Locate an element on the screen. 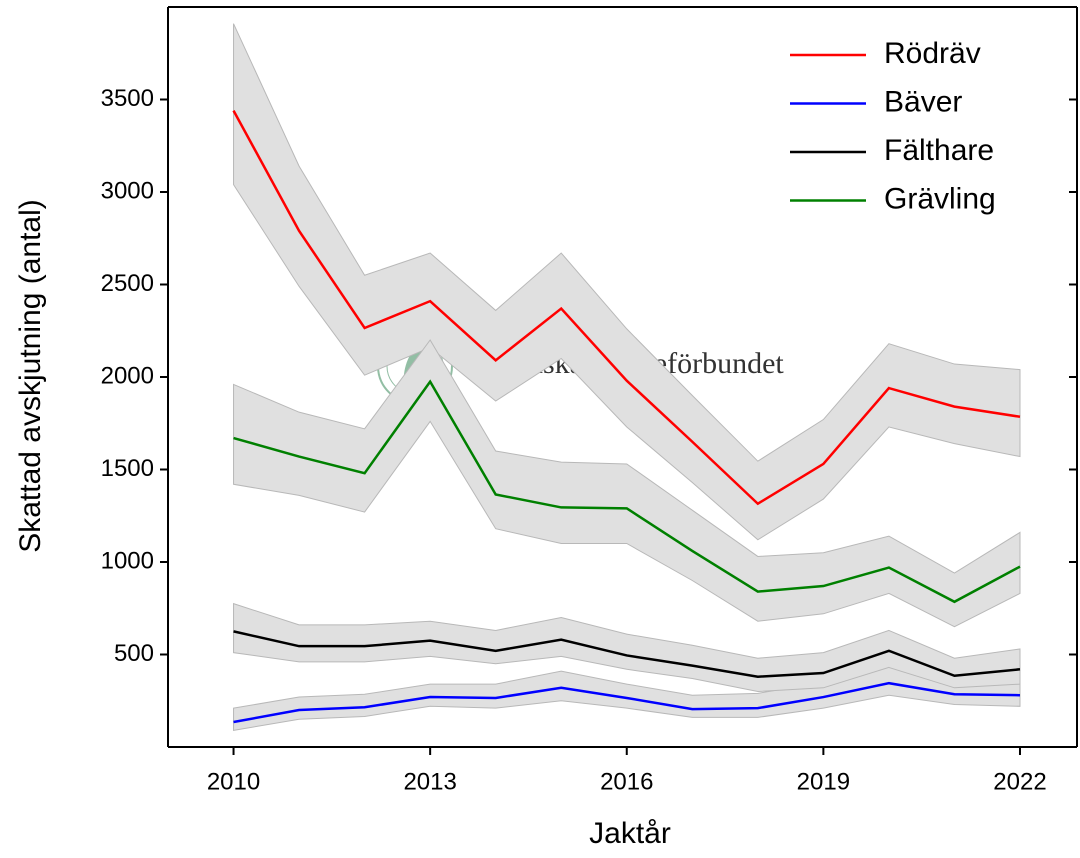  legend-label: Bäver is located at coordinates (923, 101).